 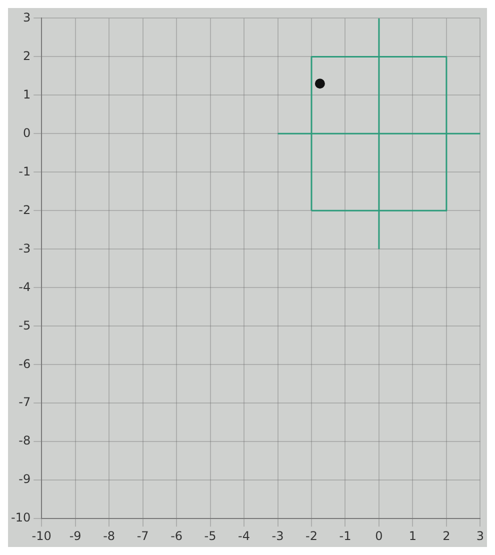 What do you see at coordinates (24, 363) in the screenshot?
I see `y-tick-label: -6` at bounding box center [24, 363].